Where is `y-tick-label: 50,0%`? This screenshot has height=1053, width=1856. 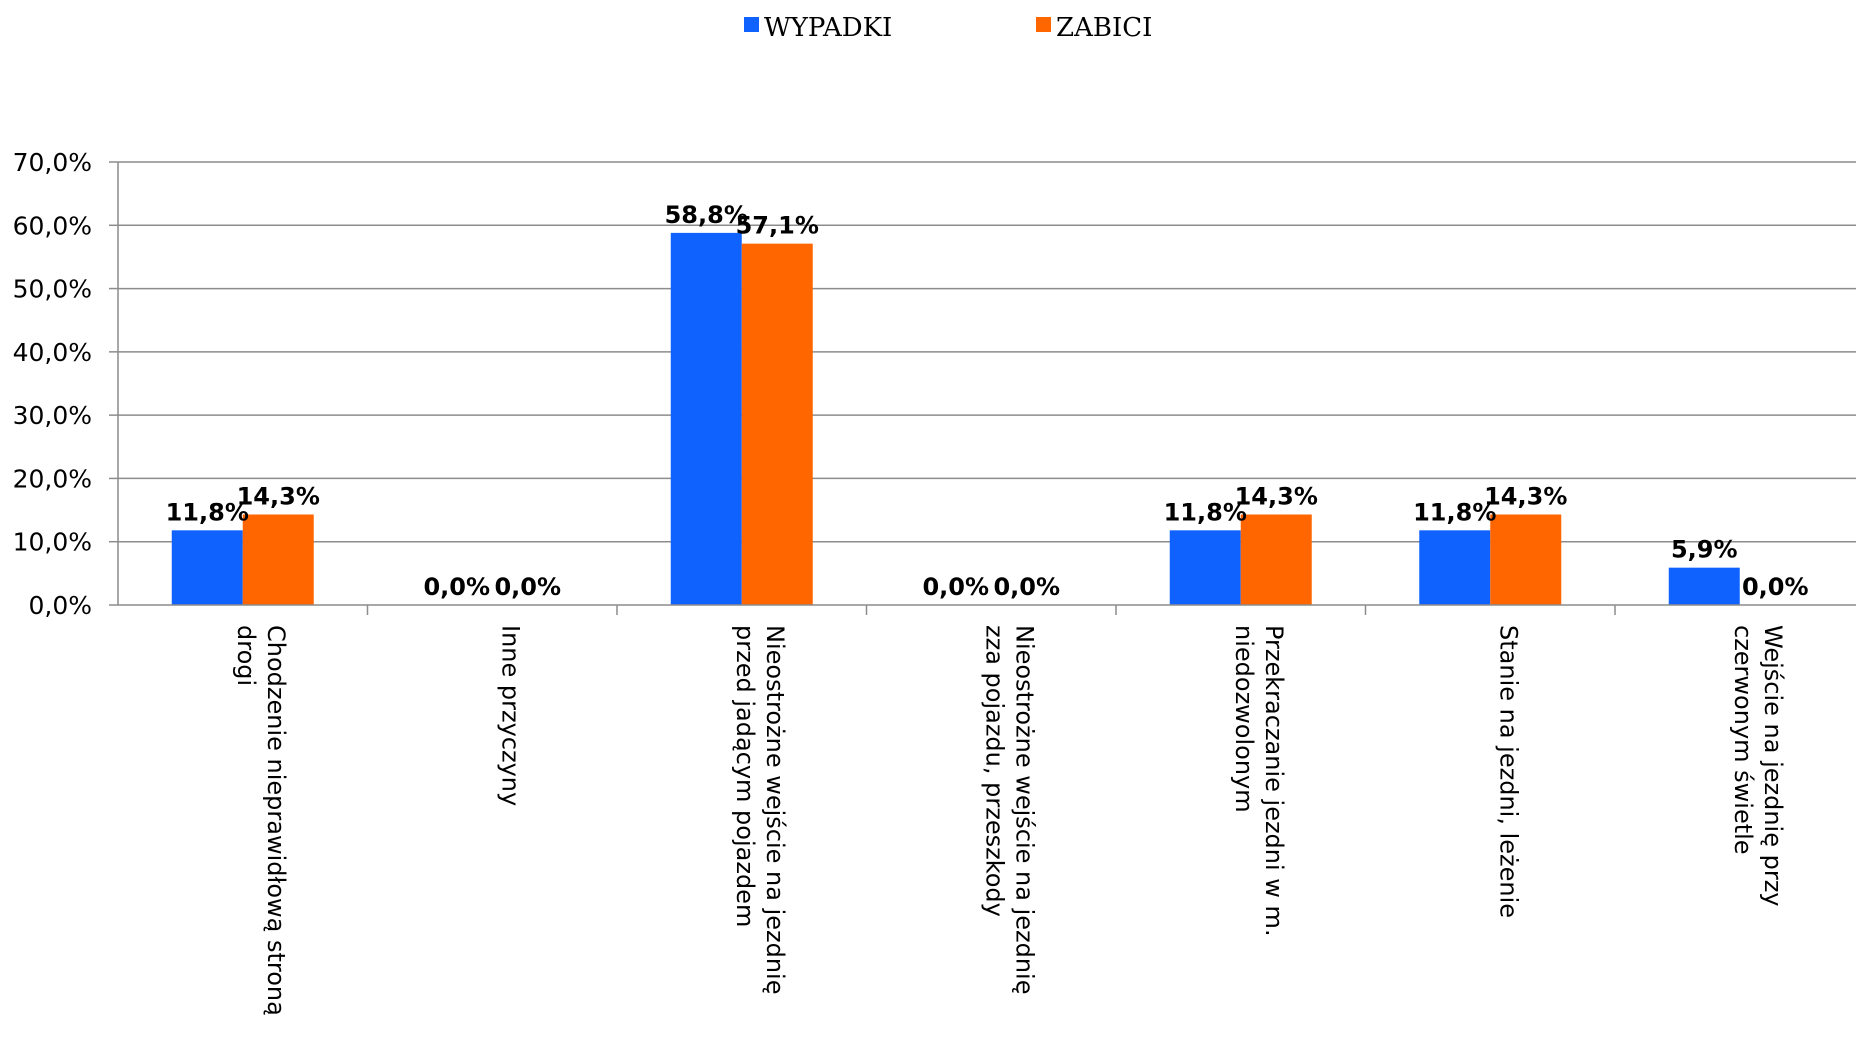
y-tick-label: 50,0% is located at coordinates (52, 289).